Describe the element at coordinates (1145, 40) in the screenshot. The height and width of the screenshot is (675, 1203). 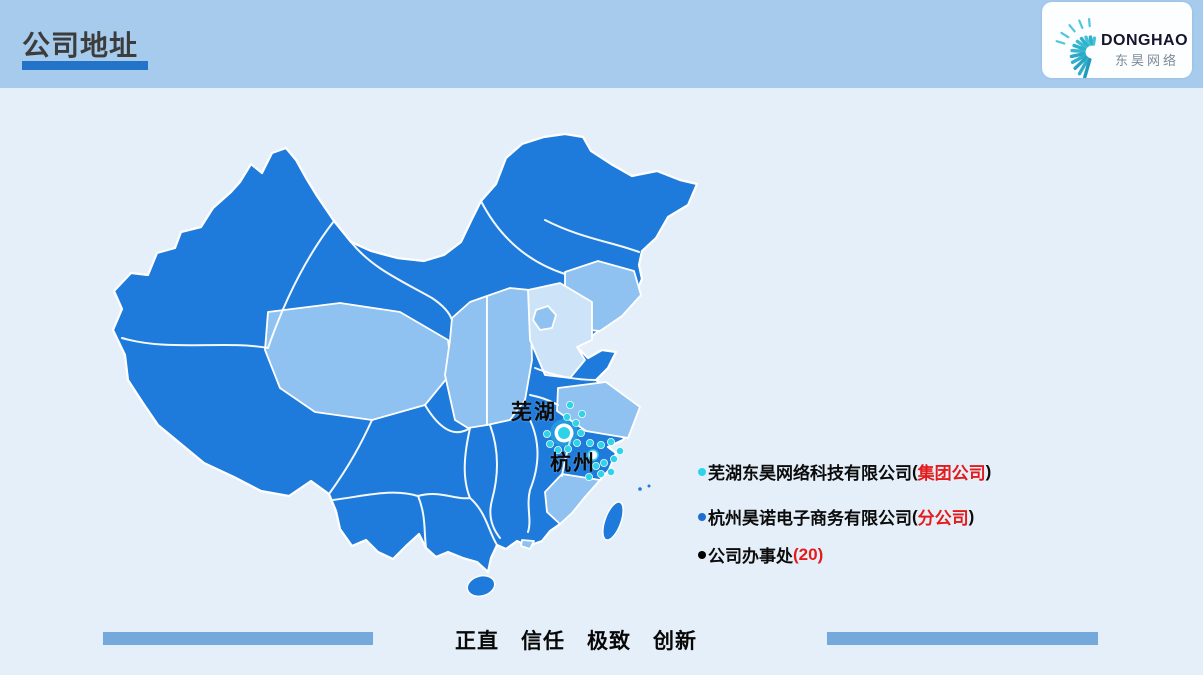
I see `logo-wordmark: DONGHAO` at that location.